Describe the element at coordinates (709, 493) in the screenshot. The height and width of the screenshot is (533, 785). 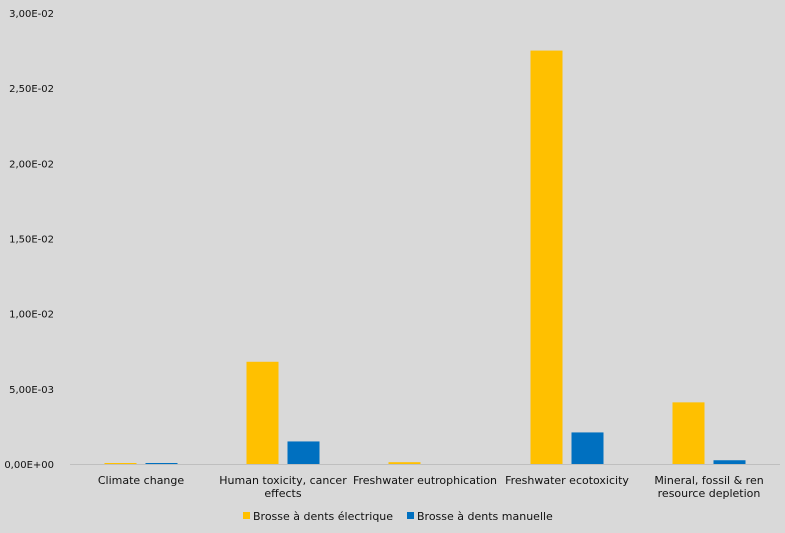
I see `category-label: resource depletion` at that location.